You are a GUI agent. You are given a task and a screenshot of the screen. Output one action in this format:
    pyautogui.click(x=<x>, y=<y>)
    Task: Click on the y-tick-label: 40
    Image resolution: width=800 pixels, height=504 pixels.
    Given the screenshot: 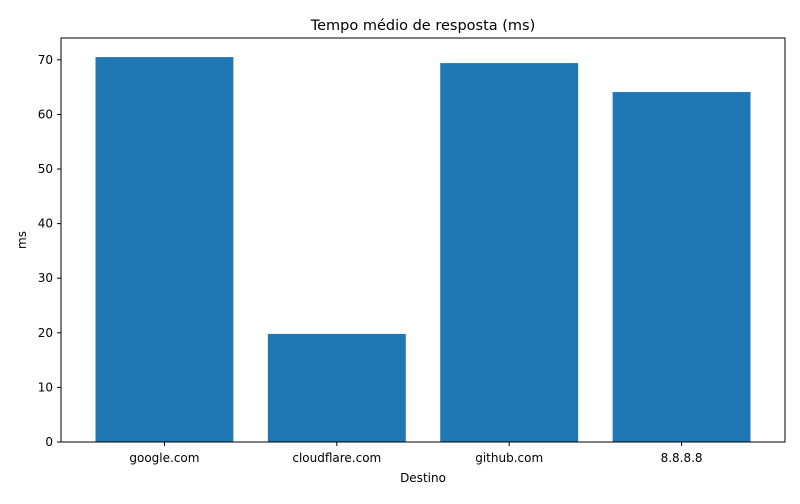 What is the action you would take?
    pyautogui.click(x=45, y=224)
    